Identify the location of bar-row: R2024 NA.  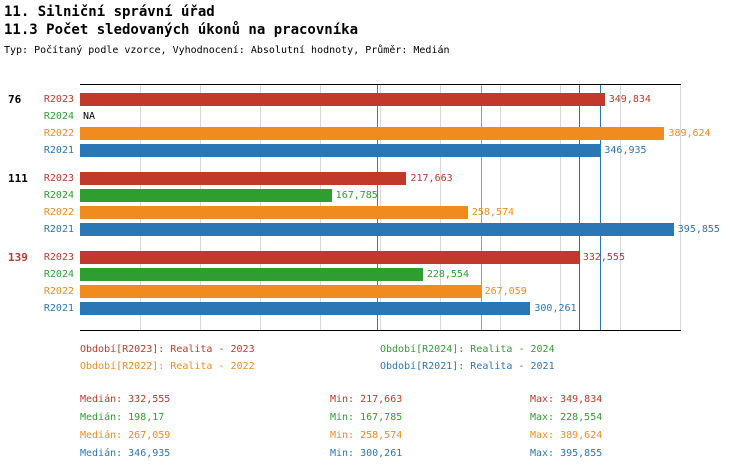
(375, 116).